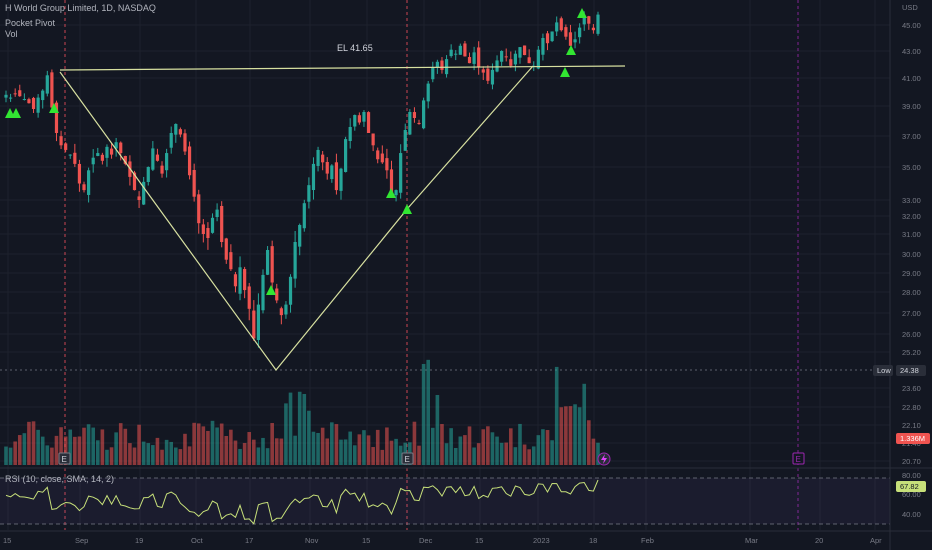 This screenshot has width=932, height=550. What do you see at coordinates (911, 514) in the screenshot?
I see `rsi-tick-label: 40.00` at bounding box center [911, 514].